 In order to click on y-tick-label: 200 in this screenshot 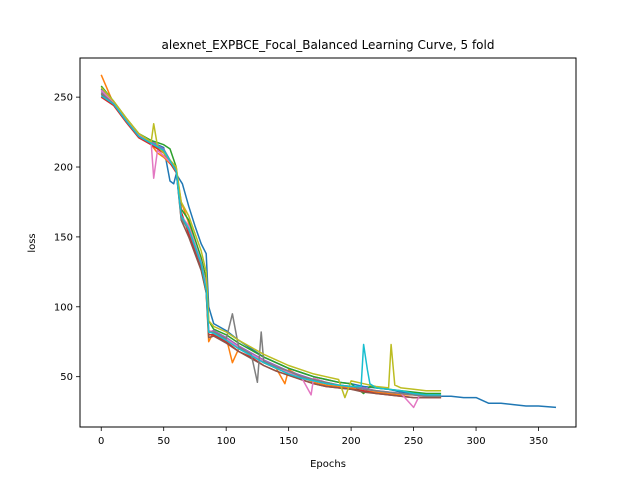, I will do `click(63, 168)`.